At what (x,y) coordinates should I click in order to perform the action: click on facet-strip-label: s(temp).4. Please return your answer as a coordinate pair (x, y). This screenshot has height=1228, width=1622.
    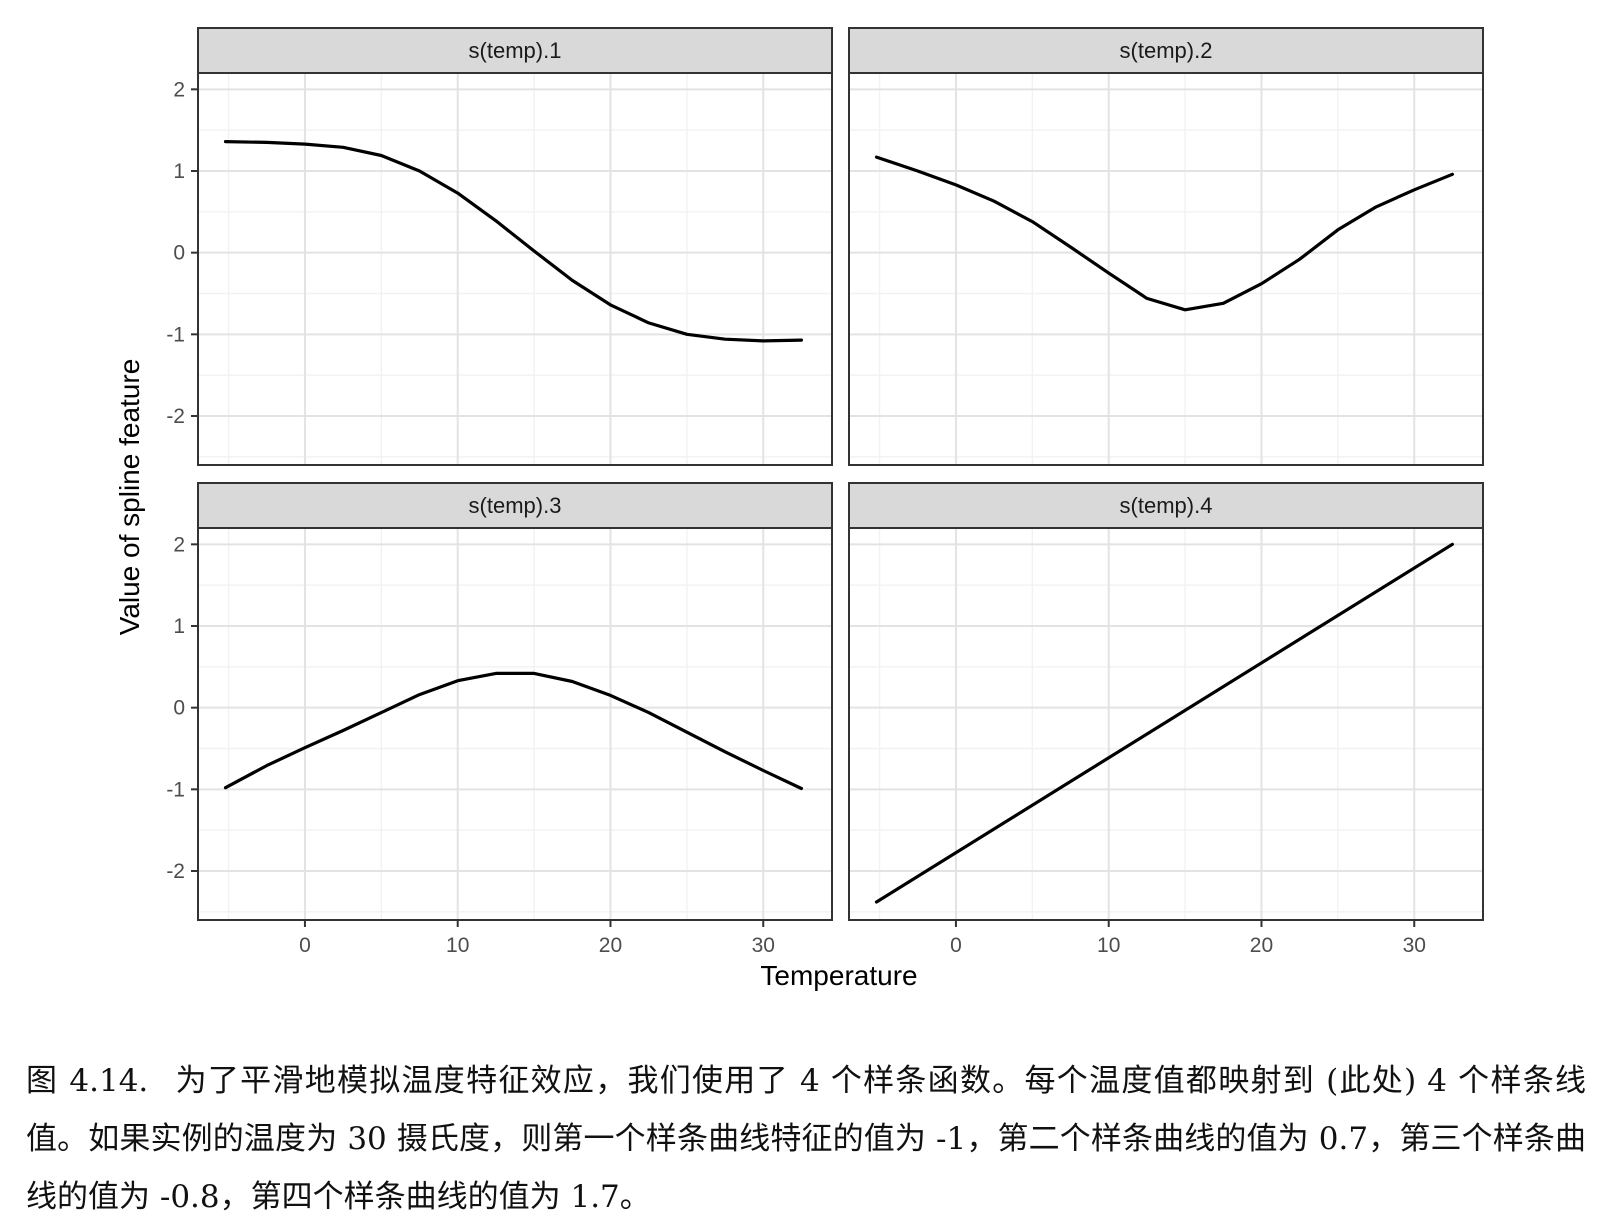
    Looking at the image, I should click on (1166, 505).